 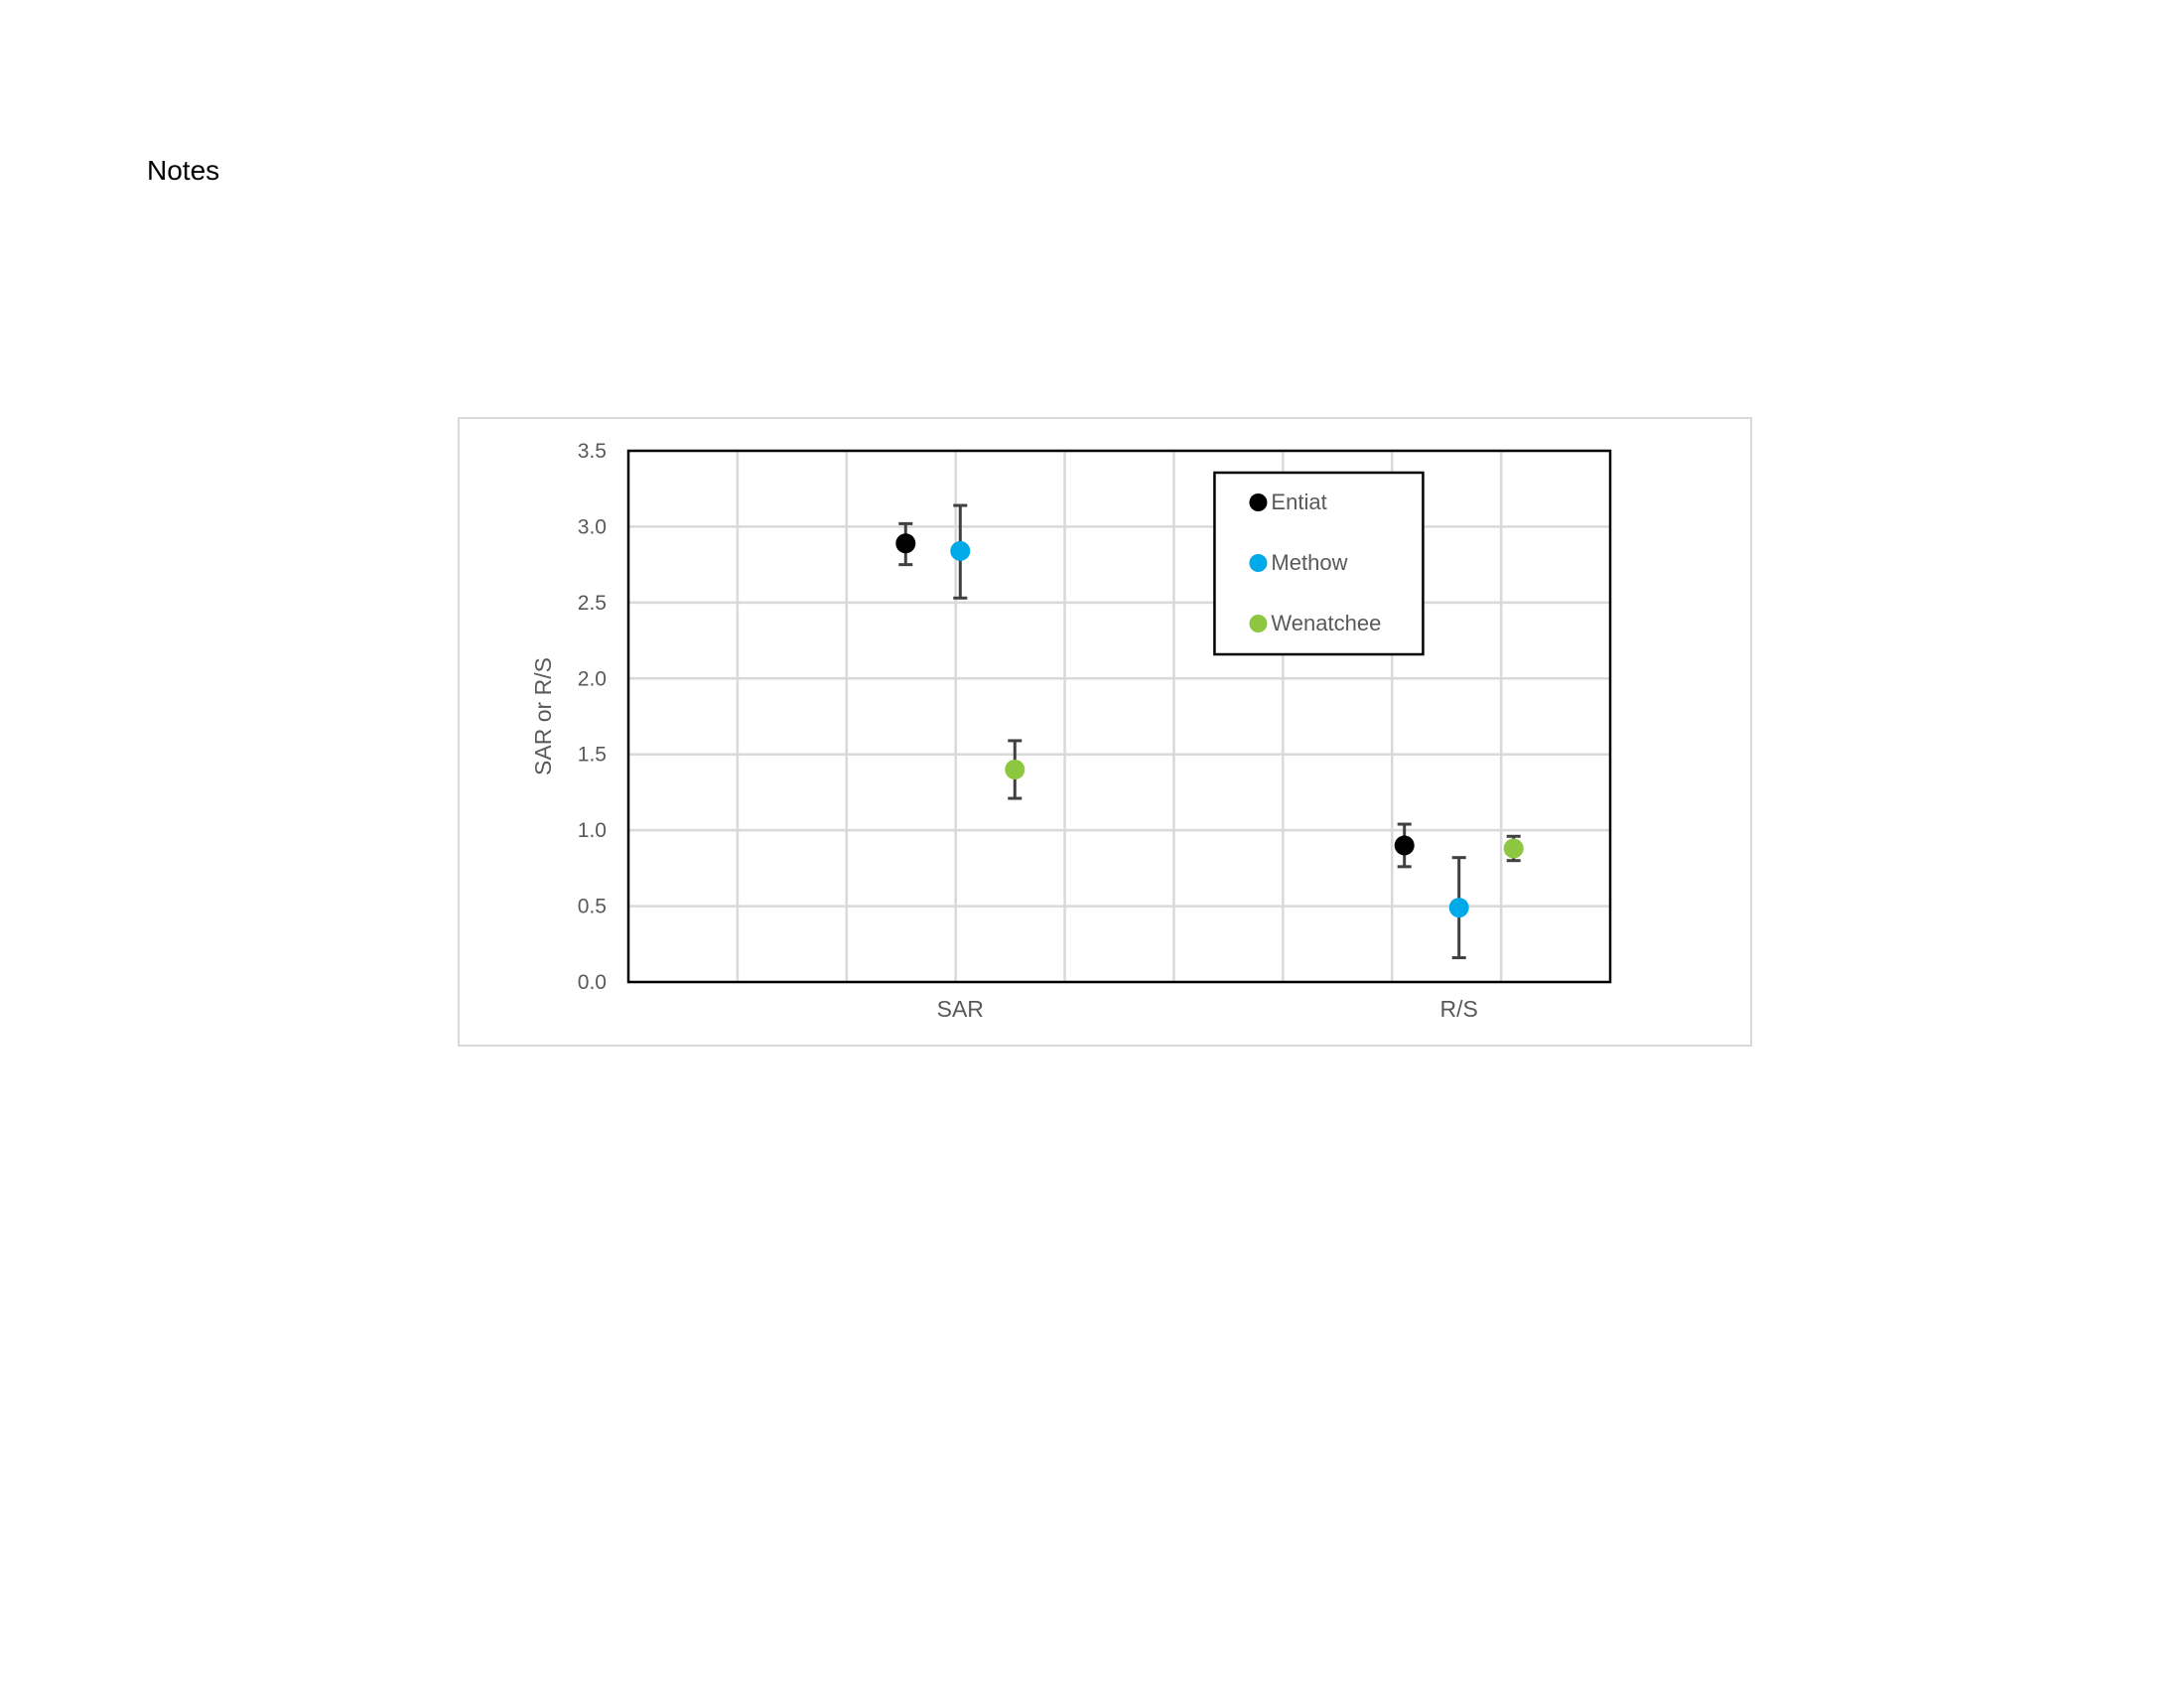 What do you see at coordinates (1207, 1009) in the screenshot?
I see `category-labels: SAR R/S` at bounding box center [1207, 1009].